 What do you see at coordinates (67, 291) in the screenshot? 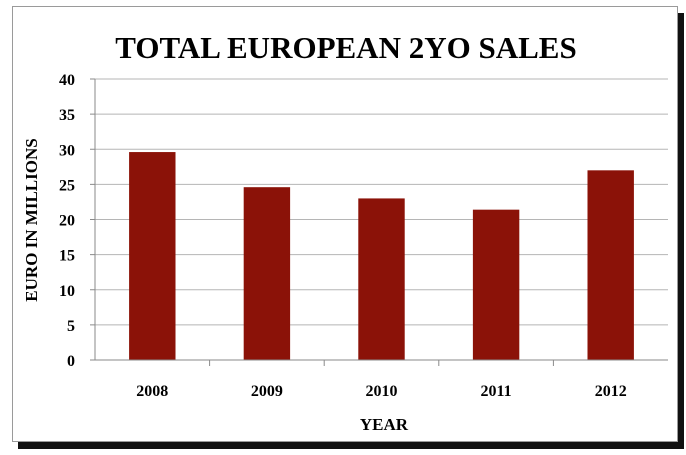
I see `y-tick-label: 10` at bounding box center [67, 291].